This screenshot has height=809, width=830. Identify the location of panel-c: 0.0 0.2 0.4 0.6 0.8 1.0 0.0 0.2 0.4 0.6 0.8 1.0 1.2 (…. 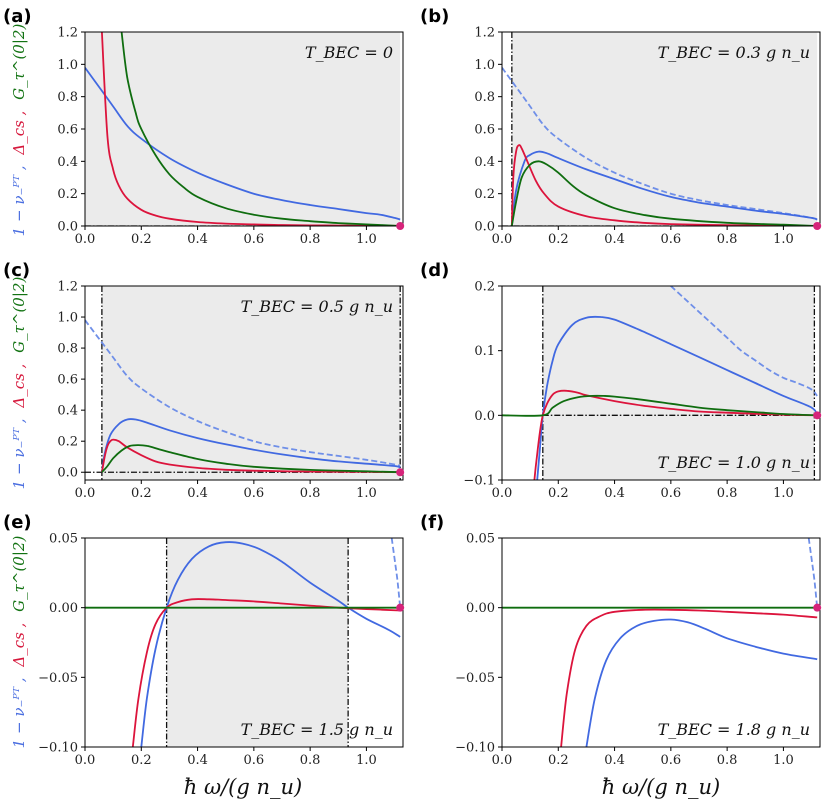
(204, 380).